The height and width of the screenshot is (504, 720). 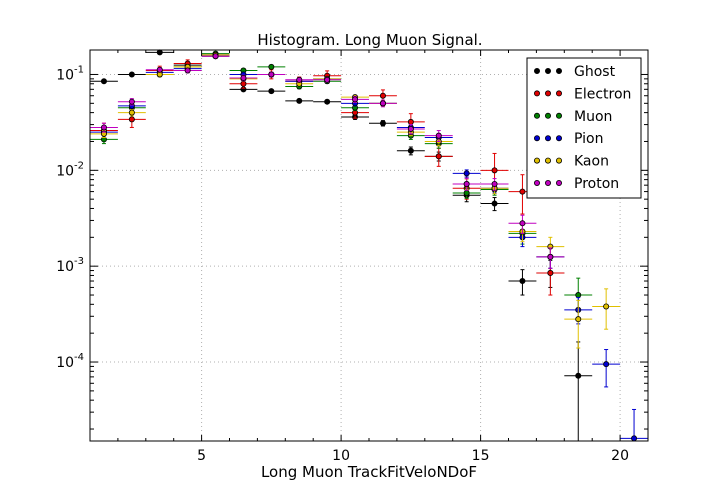 What do you see at coordinates (369, 40) in the screenshot?
I see `chart-title: Histogram. Long Muon Signal.` at bounding box center [369, 40].